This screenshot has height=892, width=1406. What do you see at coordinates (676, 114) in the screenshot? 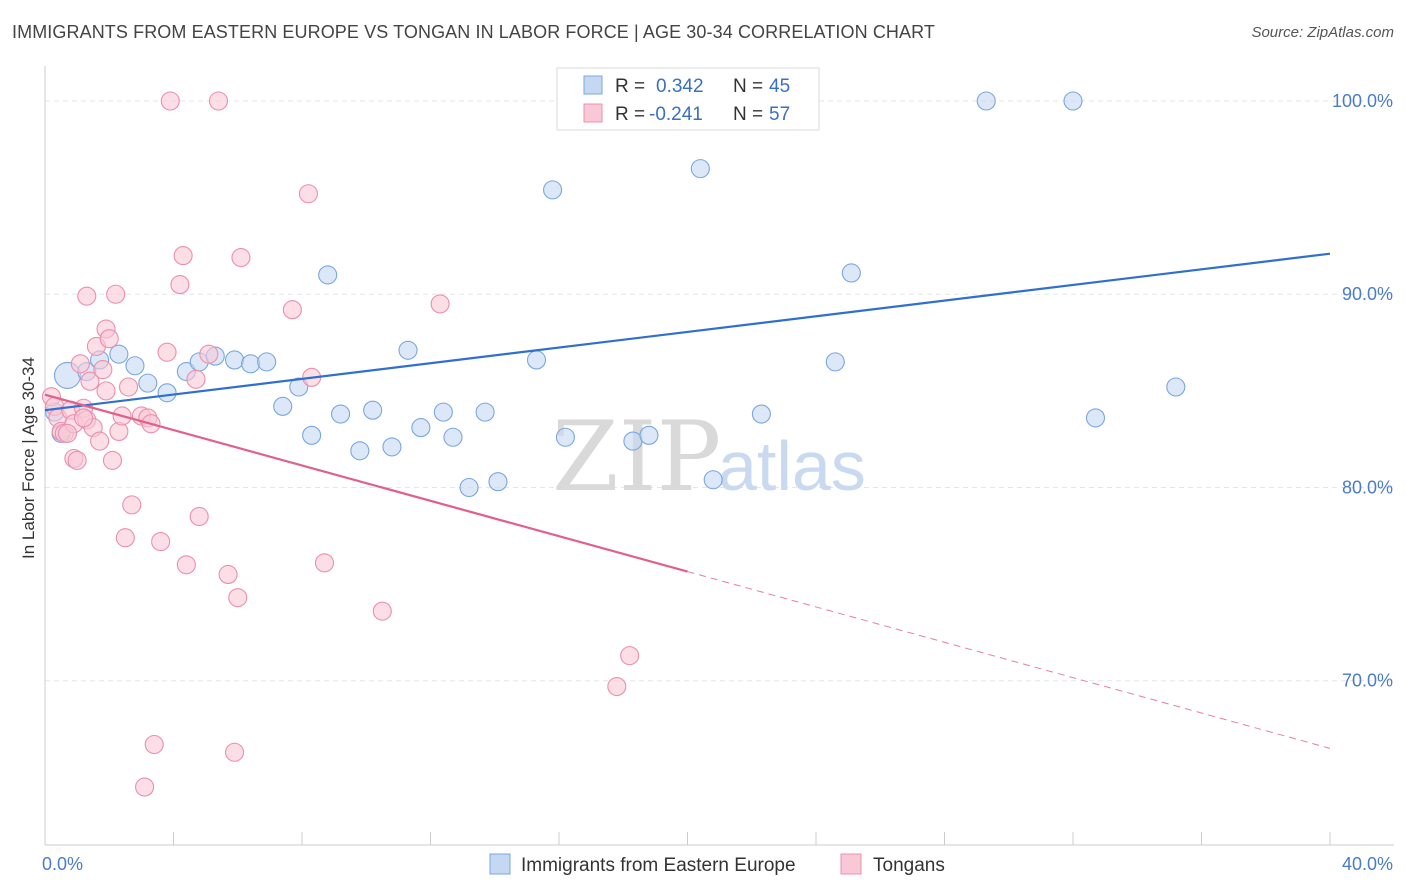
I see `legend-r-value-pink: -0.241` at bounding box center [676, 114].